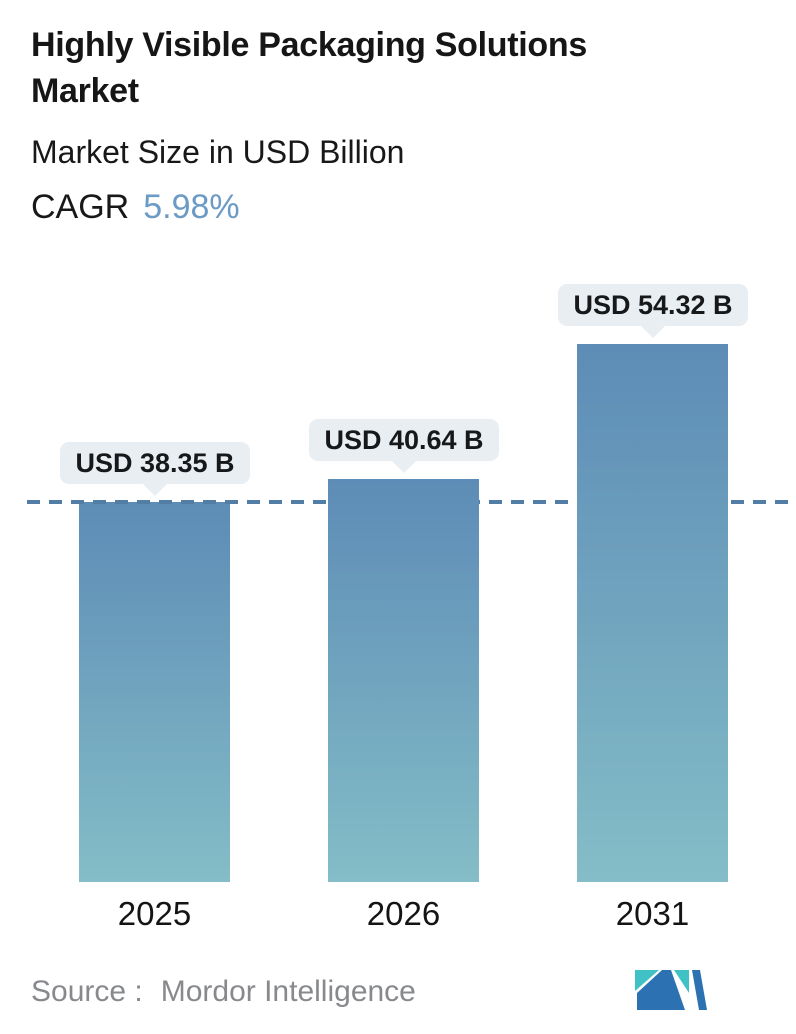  What do you see at coordinates (652, 613) in the screenshot?
I see `bar-2031` at bounding box center [652, 613].